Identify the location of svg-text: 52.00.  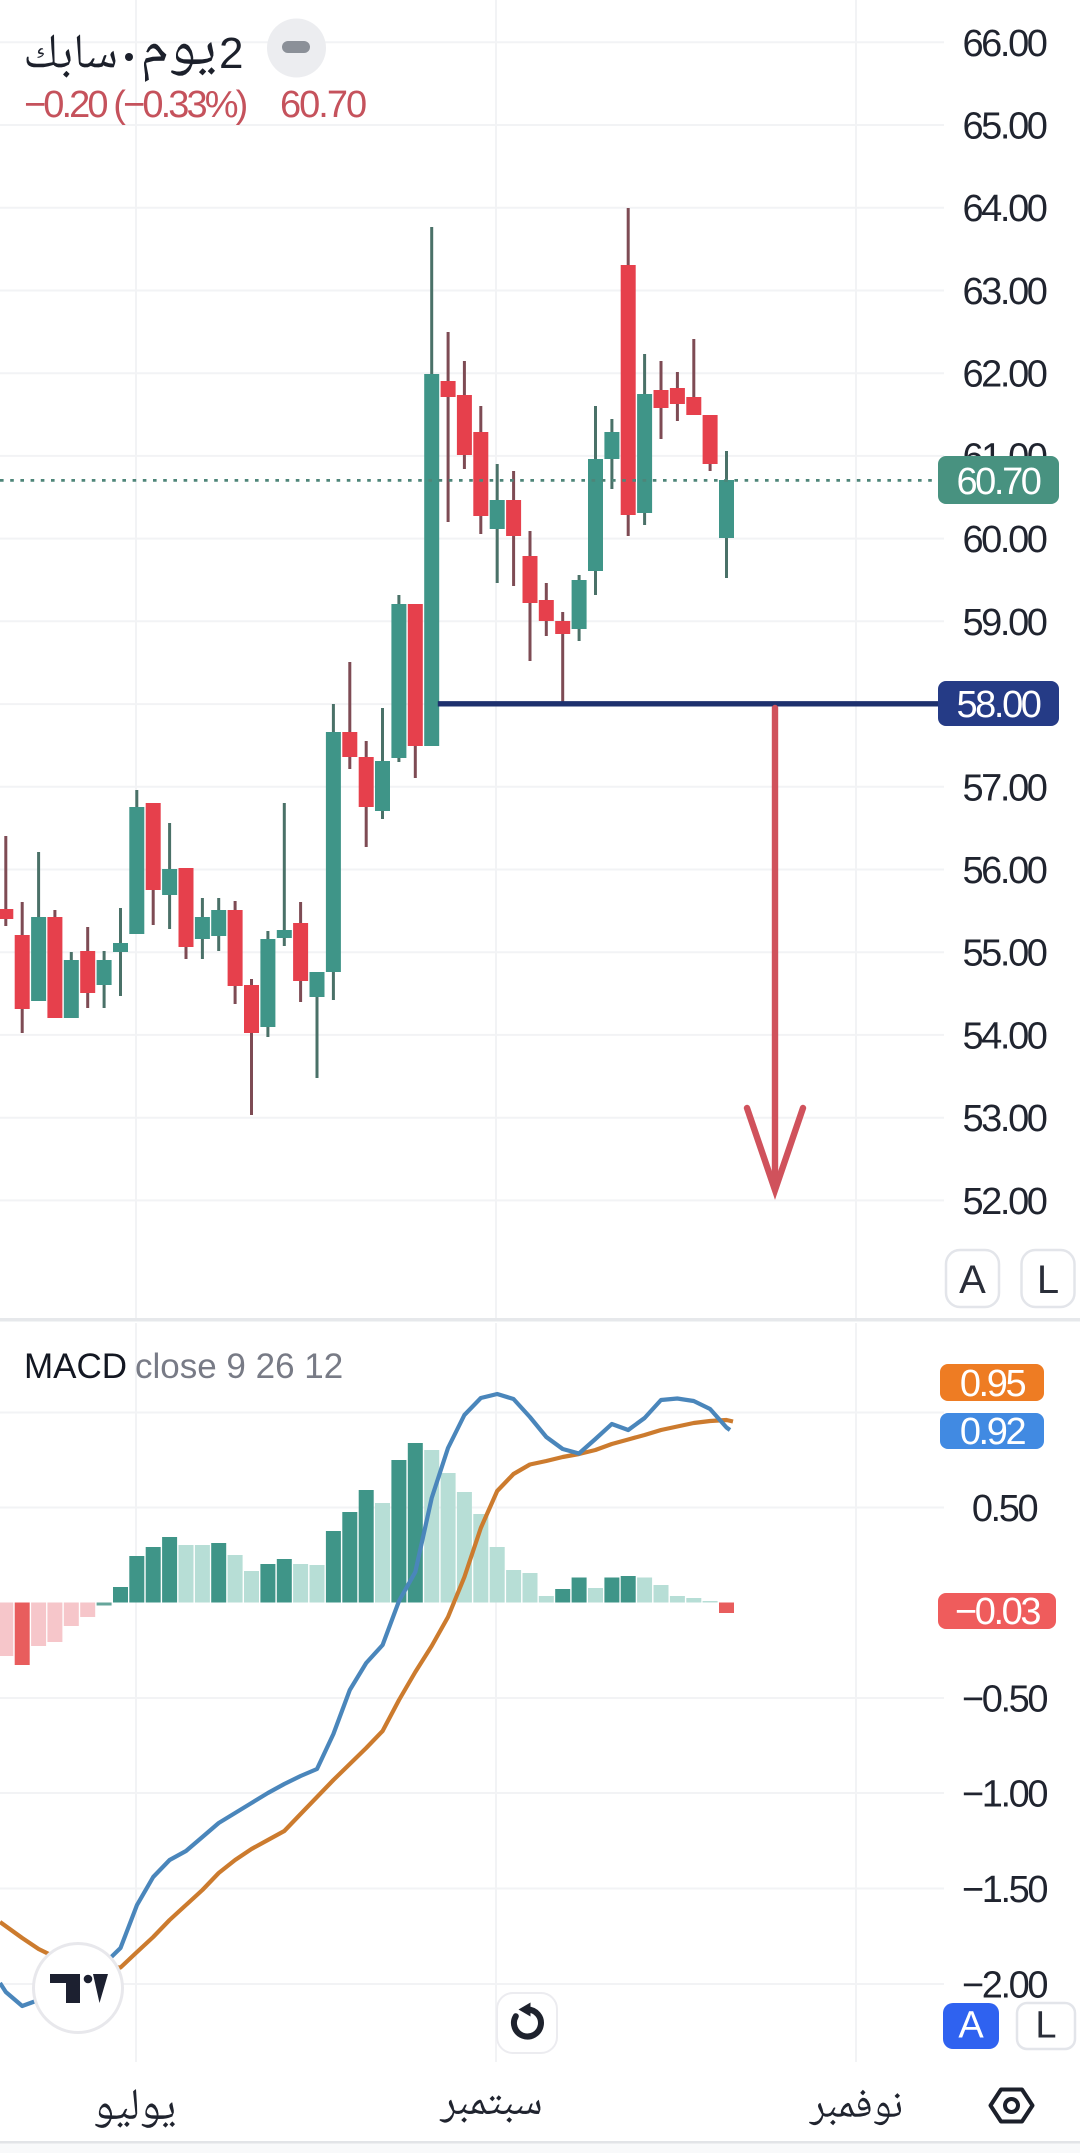
(1004, 1202).